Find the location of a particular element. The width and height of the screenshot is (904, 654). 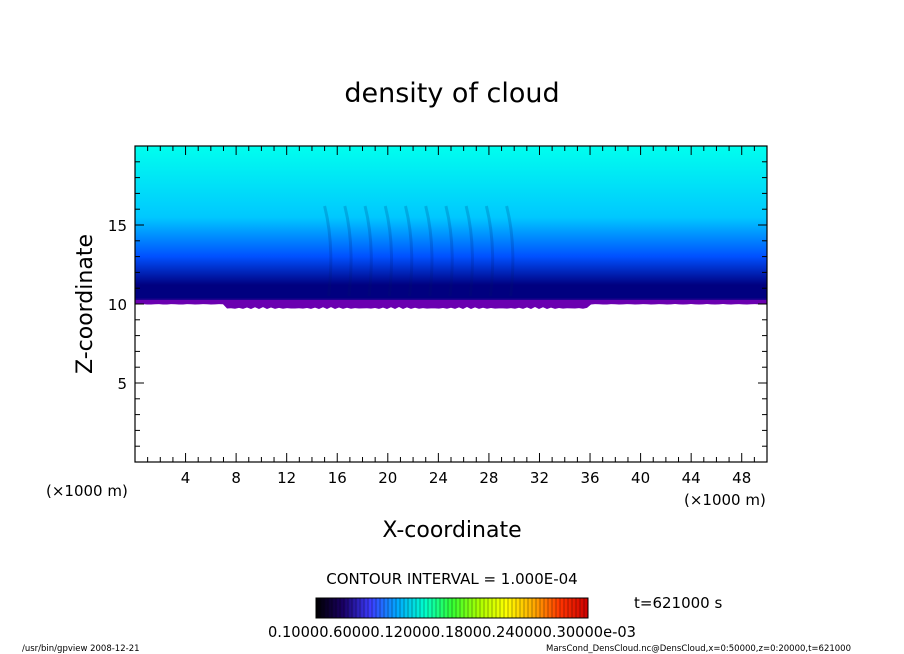

x-tick-label: 24 is located at coordinates (438, 478).